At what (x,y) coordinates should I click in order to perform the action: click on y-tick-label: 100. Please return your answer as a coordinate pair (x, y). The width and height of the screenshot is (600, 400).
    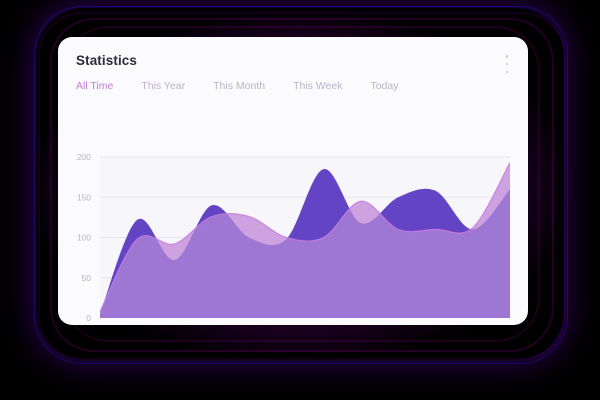
    Looking at the image, I should click on (84, 238).